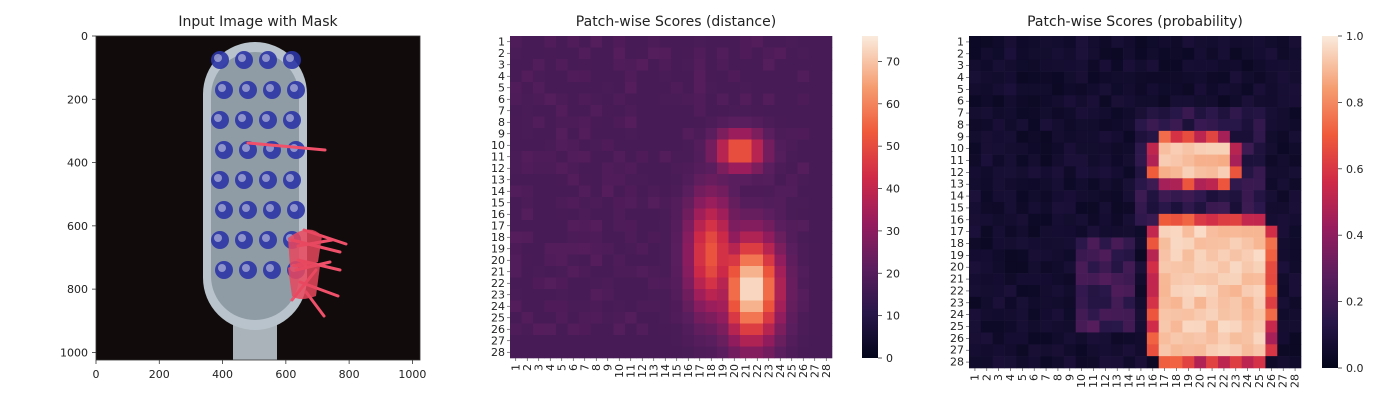 The width and height of the screenshot is (1400, 400). What do you see at coordinates (498, 294) in the screenshot?
I see `row-label: 23` at bounding box center [498, 294].